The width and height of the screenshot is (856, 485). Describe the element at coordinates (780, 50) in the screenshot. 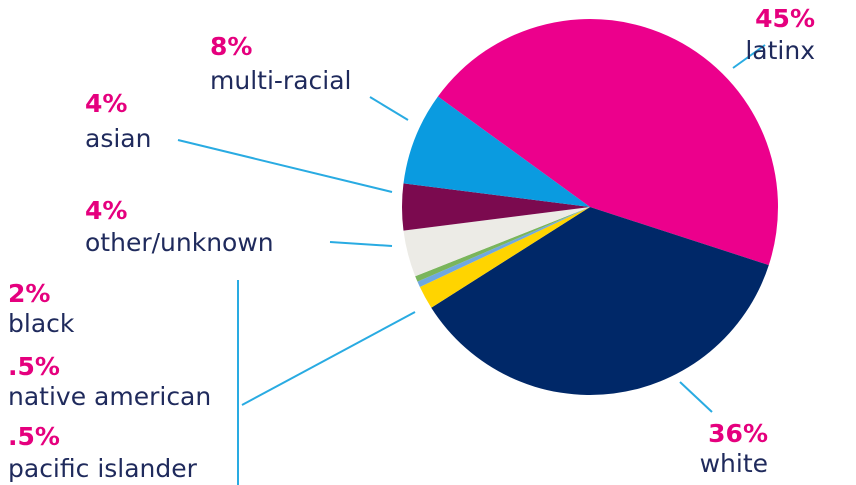

I see `category-label: latinx` at that location.